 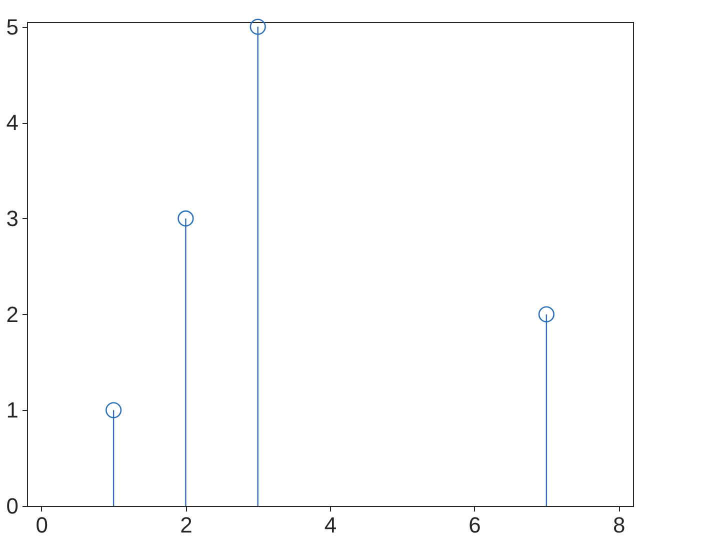 I want to click on y-tick-label: 5, so click(x=12, y=27).